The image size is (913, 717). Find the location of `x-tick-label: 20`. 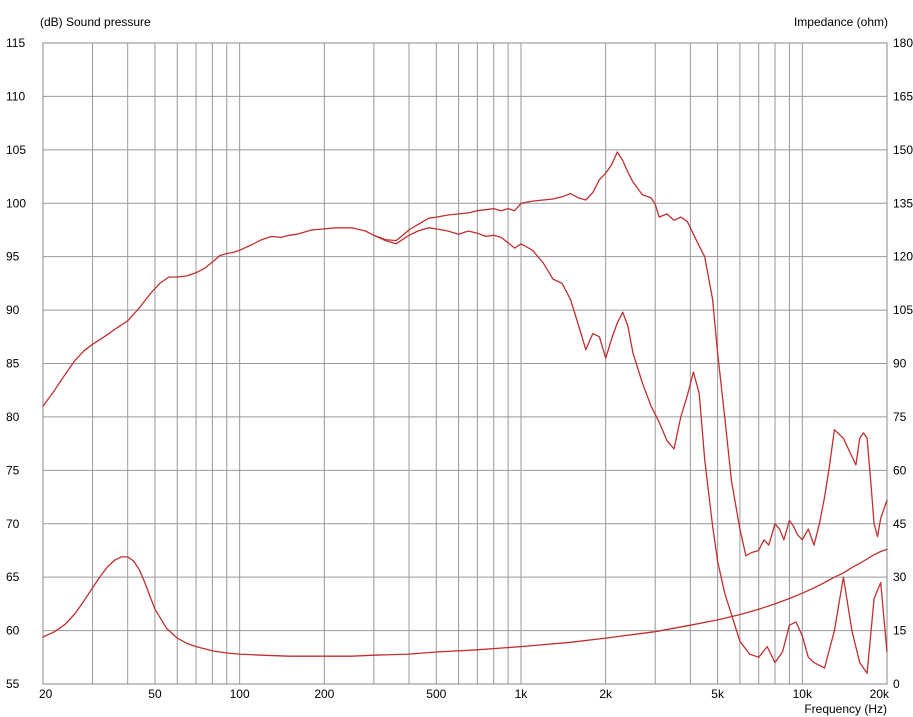

x-tick-label: 20 is located at coordinates (46, 694).